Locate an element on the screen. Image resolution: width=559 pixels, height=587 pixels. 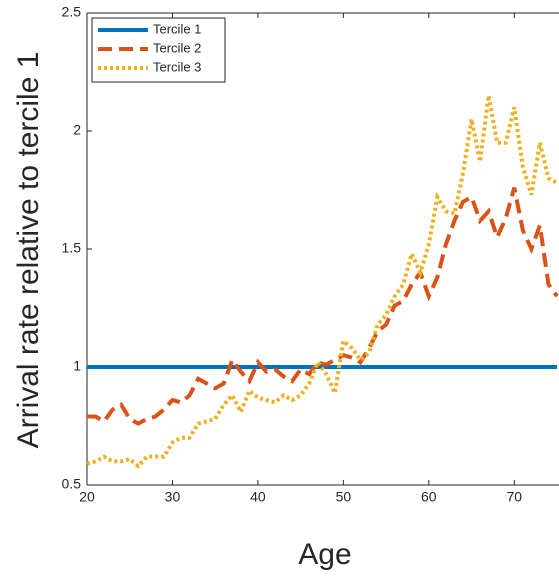
y-tick-label: 2 is located at coordinates (77, 130).